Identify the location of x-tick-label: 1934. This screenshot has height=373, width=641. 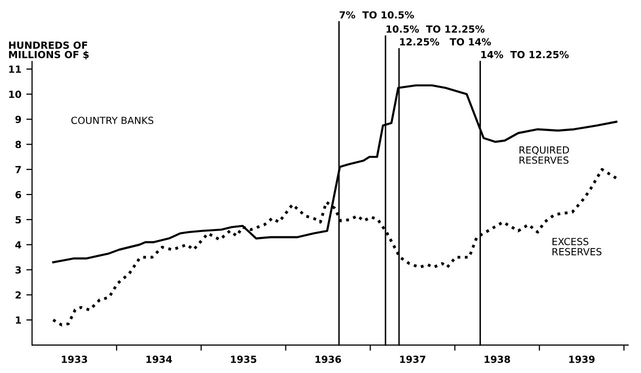
(159, 359).